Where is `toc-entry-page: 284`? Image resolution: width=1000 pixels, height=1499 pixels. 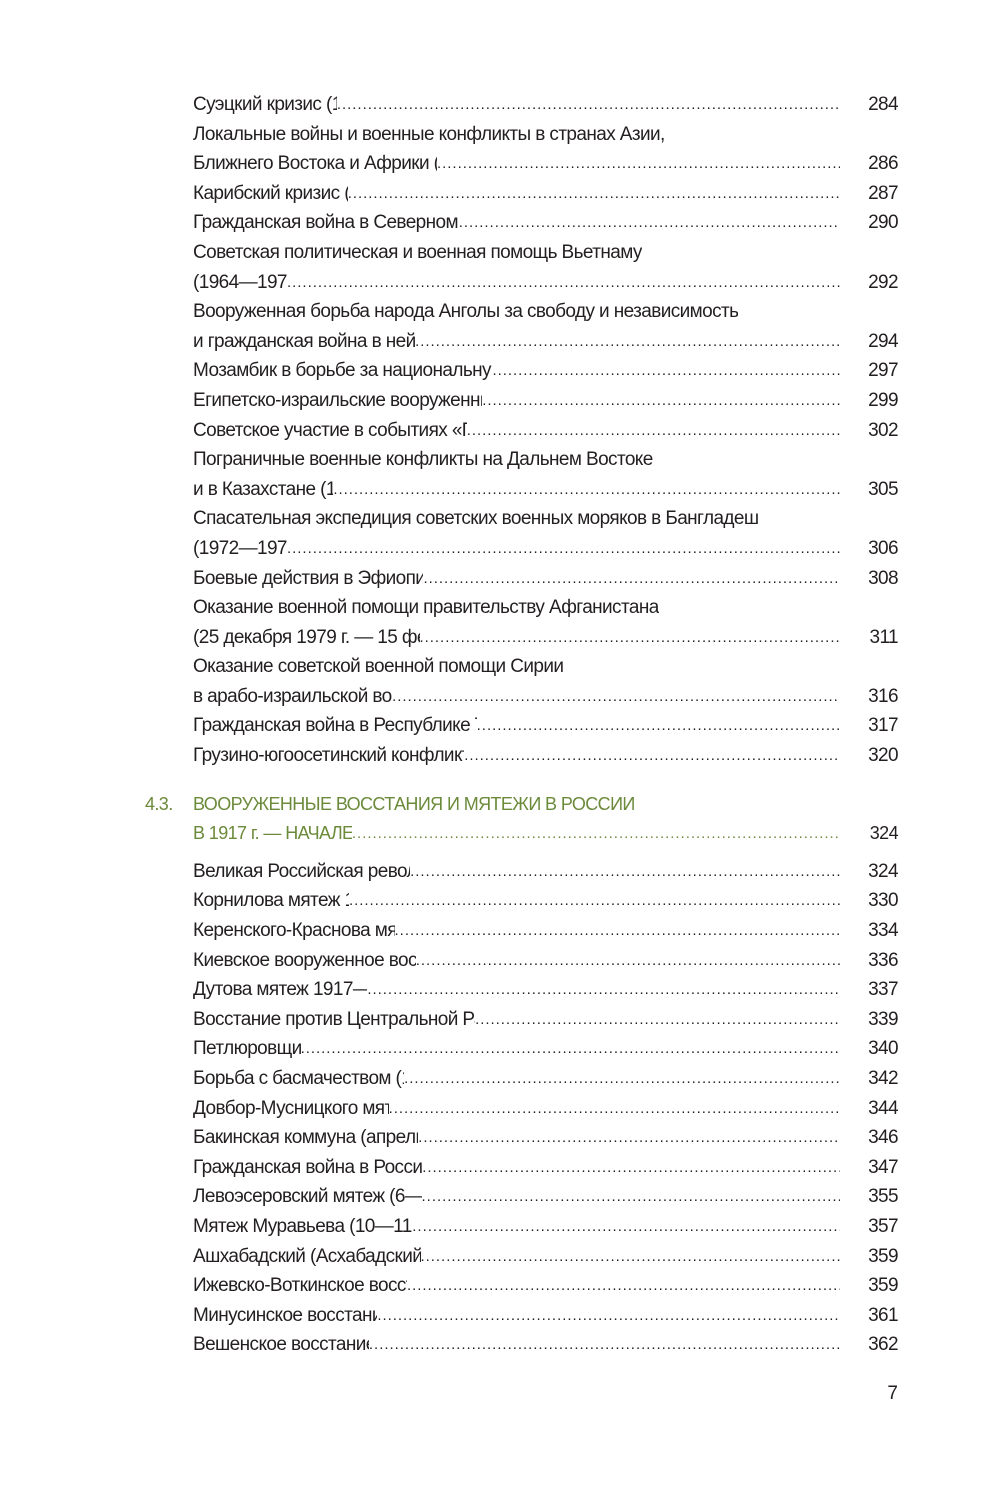
toc-entry-page: 284 is located at coordinates (883, 104).